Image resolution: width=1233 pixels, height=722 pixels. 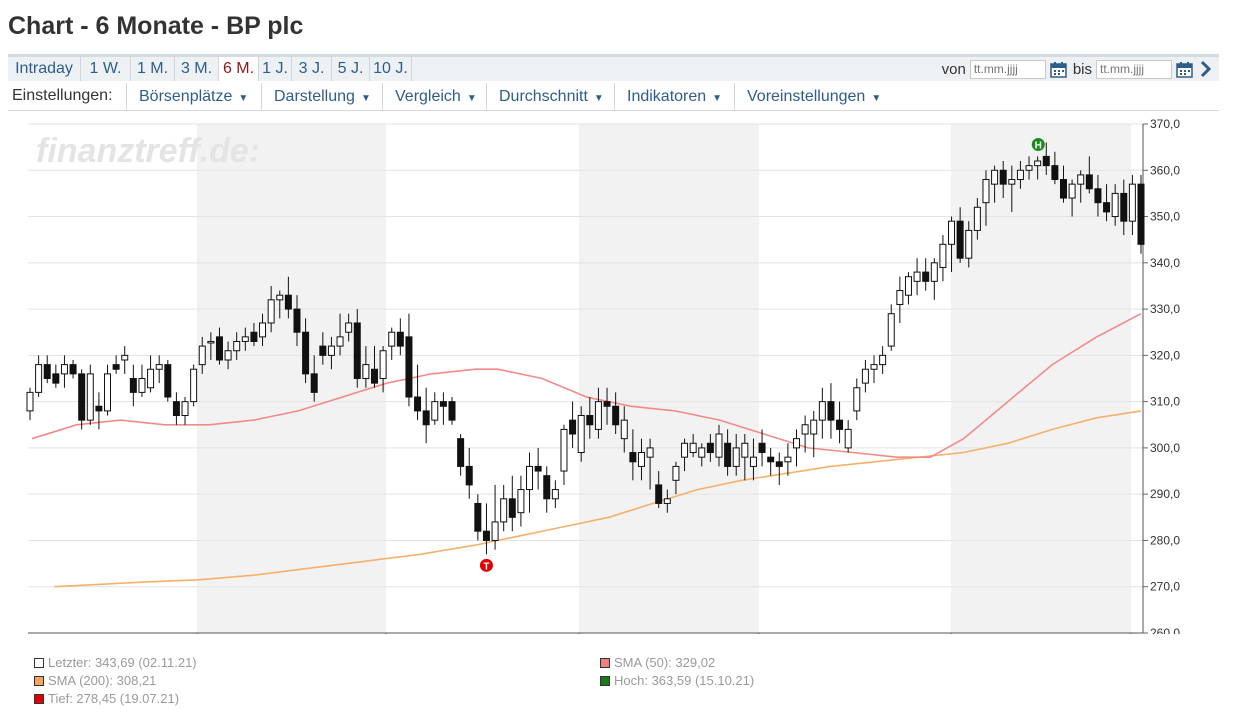 What do you see at coordinates (1007, 69) in the screenshot?
I see `from-date-input` at bounding box center [1007, 69].